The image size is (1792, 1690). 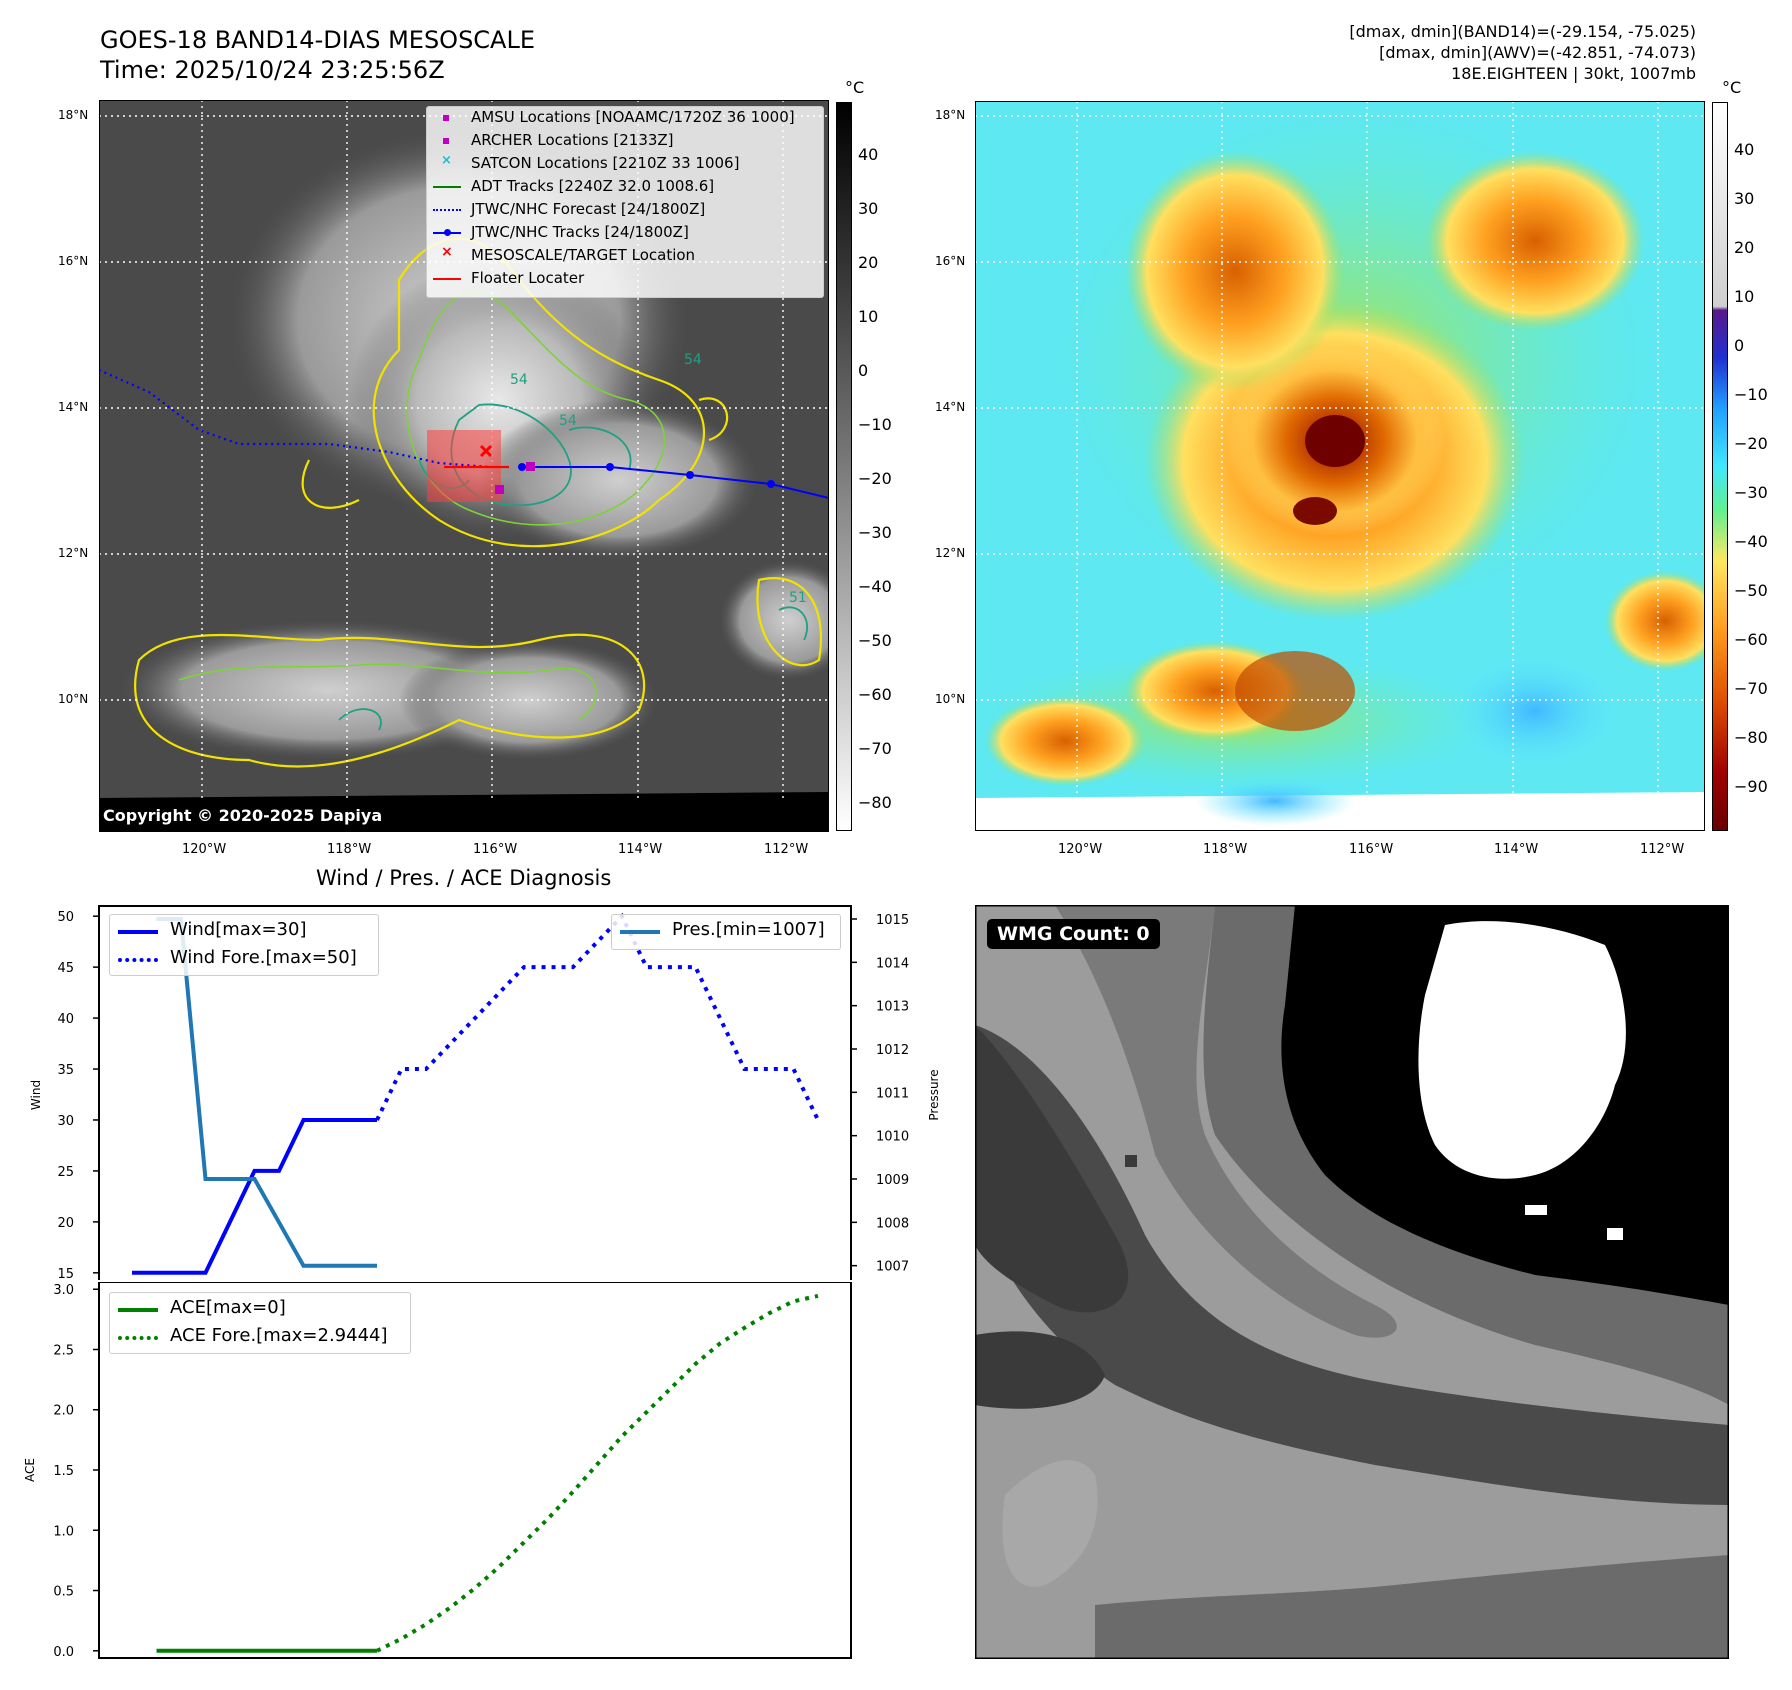 I want to click on pressure-ytick-label: 1010, so click(x=892, y=1137).